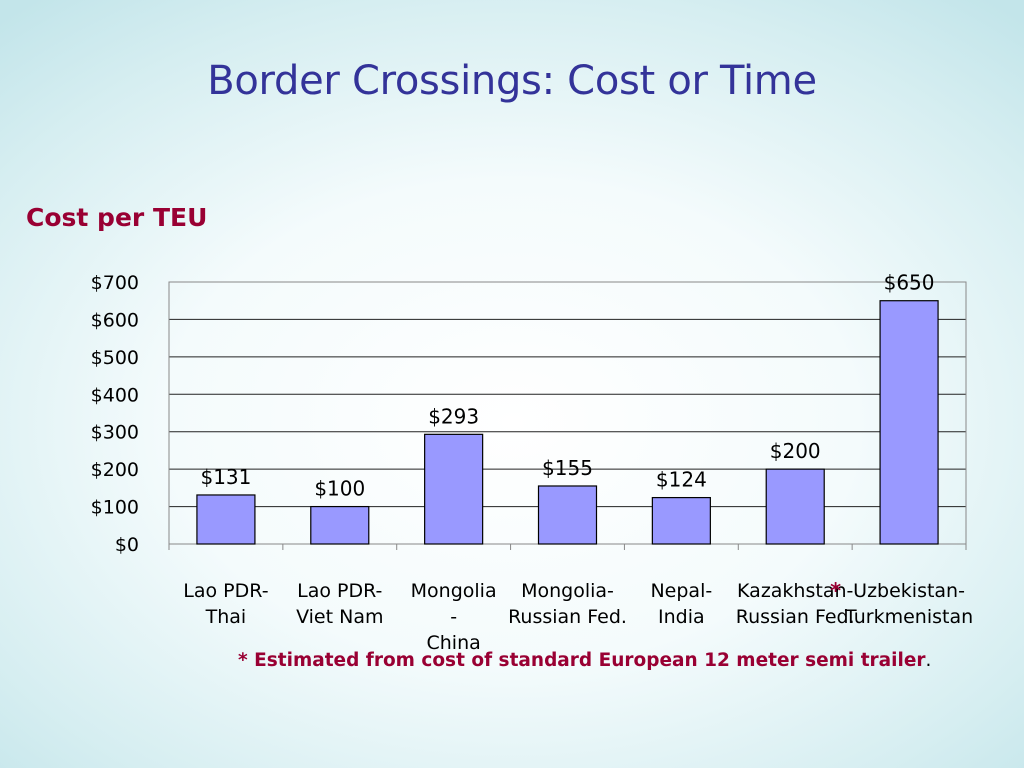 The image size is (1024, 768). I want to click on y-tick-label: $200, so click(115, 470).